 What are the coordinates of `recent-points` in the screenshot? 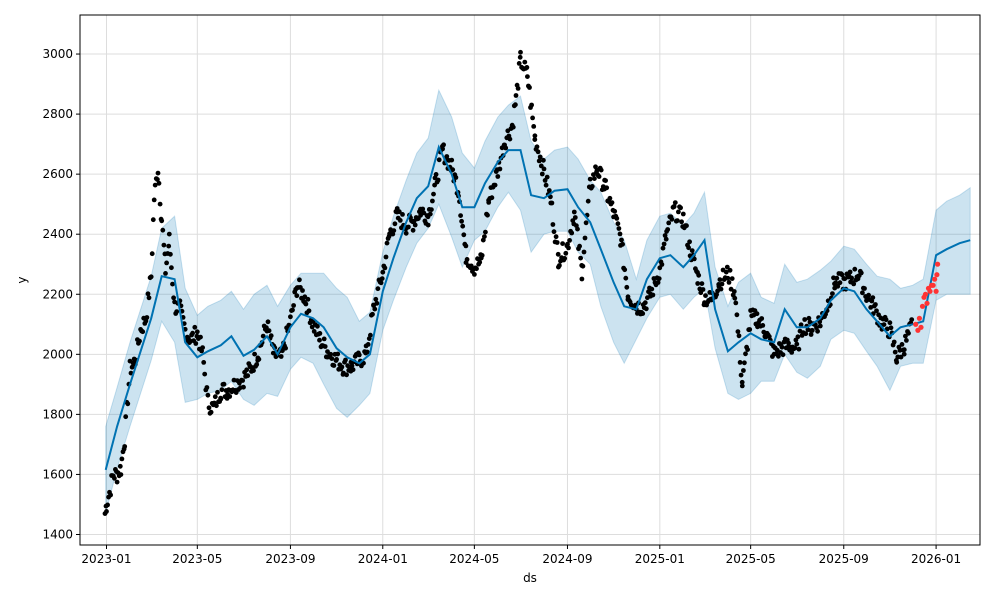 It's located at (927, 297).